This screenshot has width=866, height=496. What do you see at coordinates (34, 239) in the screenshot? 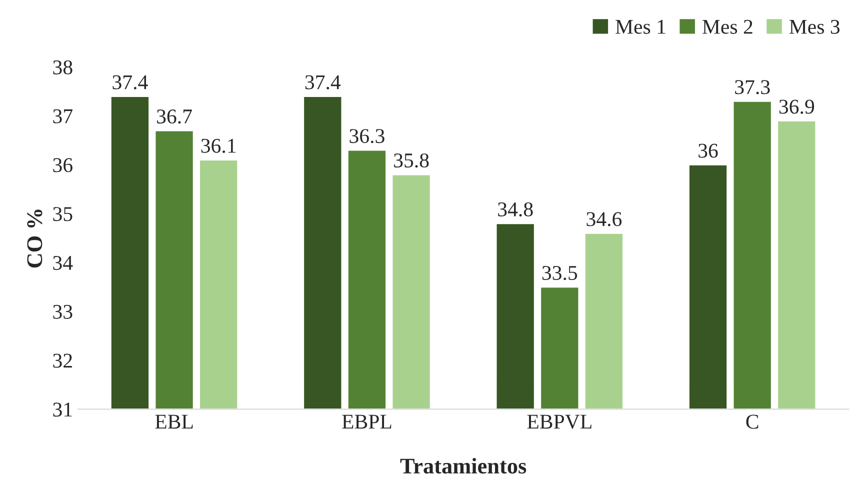
I see `y-axis-title: CO %` at bounding box center [34, 239].